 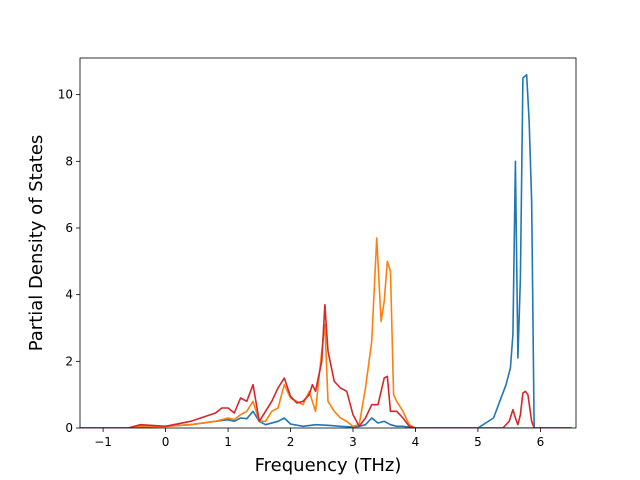 I want to click on x-axis-ticks: −1 0 1 2 3 4 5 6, so click(x=319, y=438).